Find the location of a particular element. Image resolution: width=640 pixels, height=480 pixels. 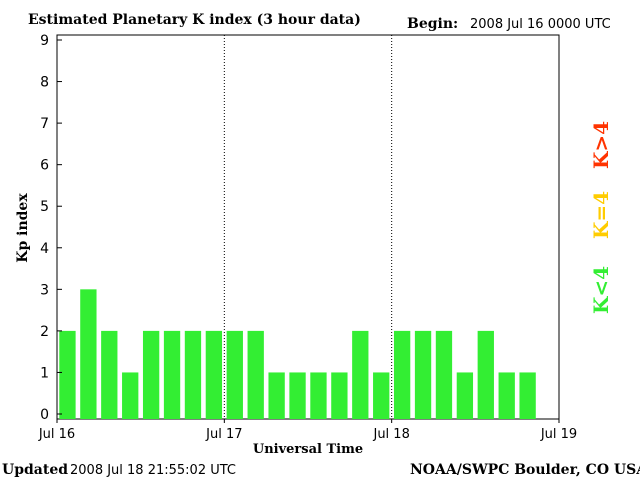

legend-label: K>4 is located at coordinates (601, 145).